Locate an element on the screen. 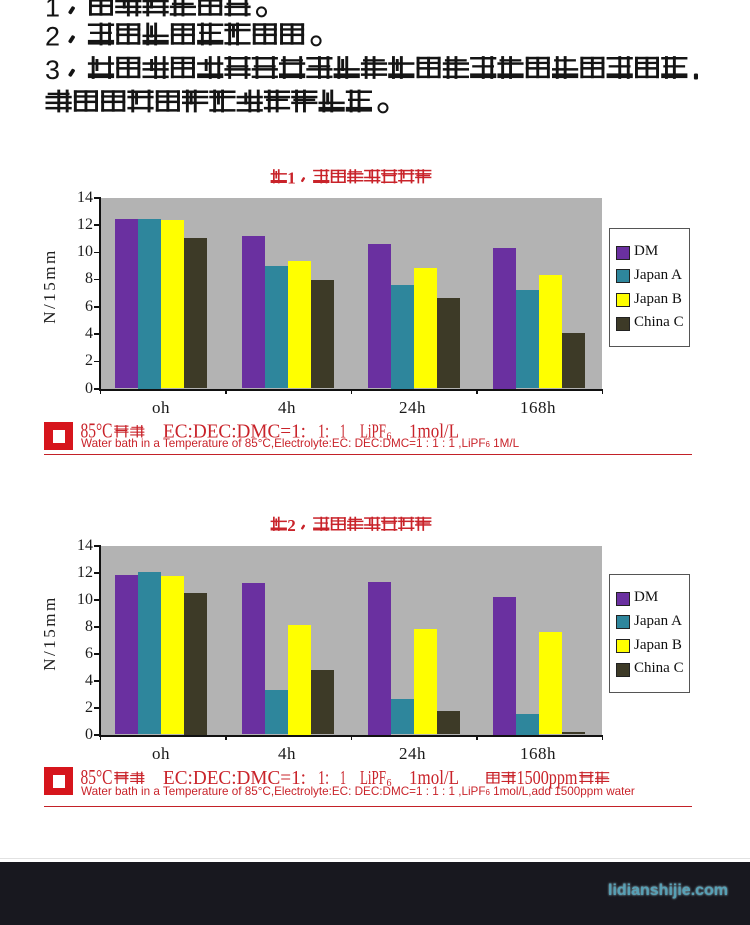 The image size is (750, 925). svg-text: 3 is located at coordinates (52, 70).